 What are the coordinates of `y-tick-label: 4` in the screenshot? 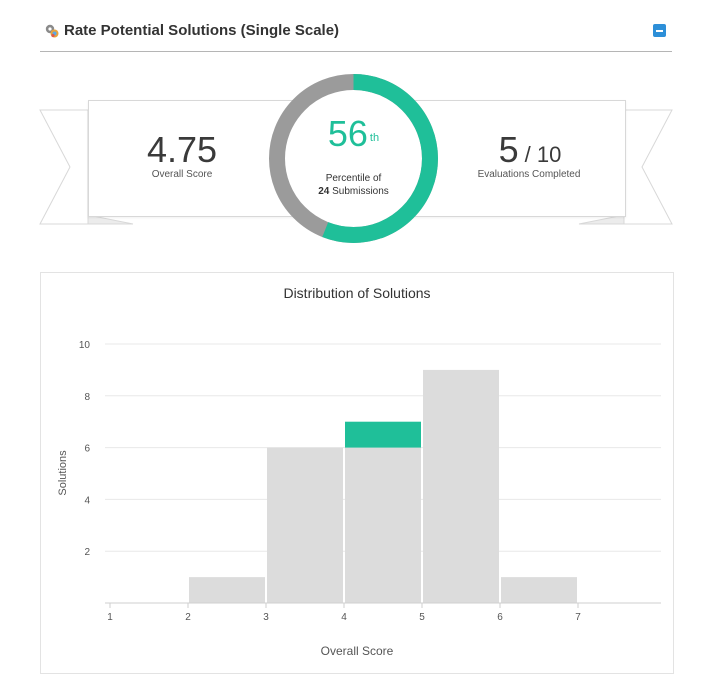 It's located at (87, 500).